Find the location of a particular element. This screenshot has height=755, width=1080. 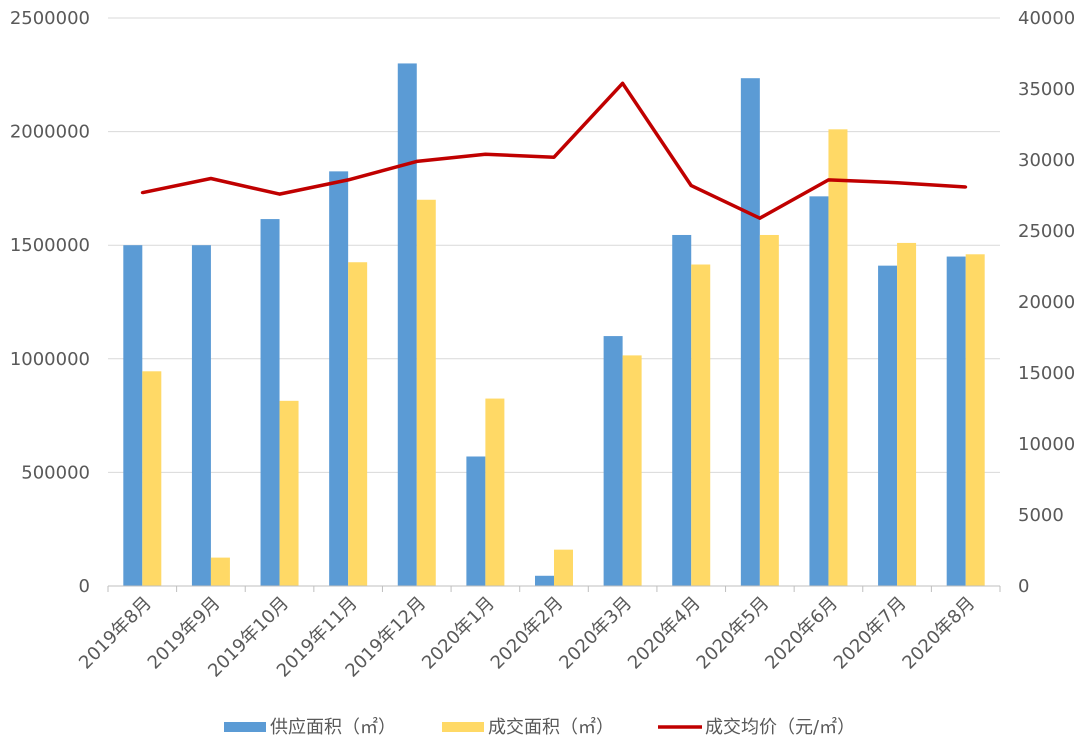

x-tick-label: 2020年7月 is located at coordinates (870, 633).